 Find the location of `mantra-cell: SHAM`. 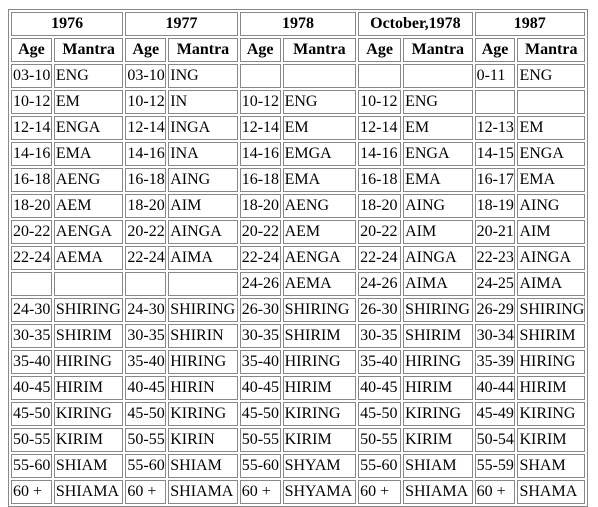

mantra-cell: SHAM is located at coordinates (551, 466).